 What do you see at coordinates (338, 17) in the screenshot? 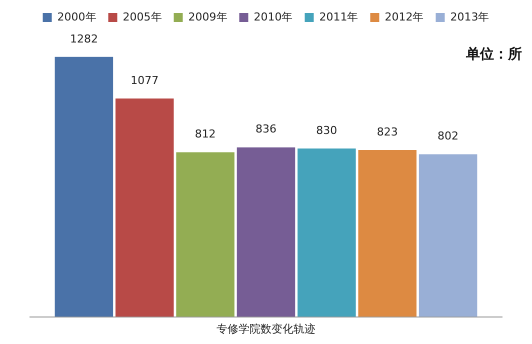
I see `legend-label: 2011年` at bounding box center [338, 17].